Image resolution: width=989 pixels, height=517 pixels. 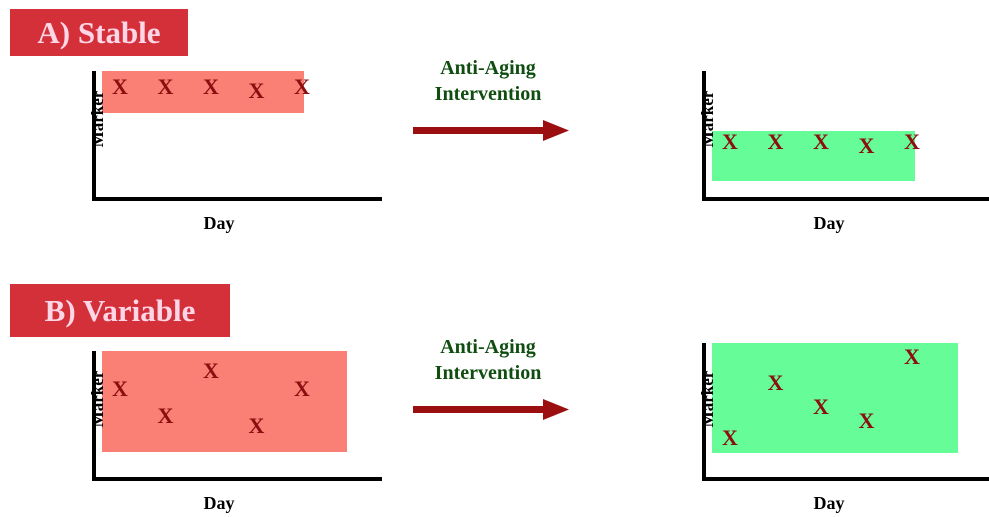 I want to click on section-a-after-plot: Marker Day X X X X X, so click(x=843, y=152).